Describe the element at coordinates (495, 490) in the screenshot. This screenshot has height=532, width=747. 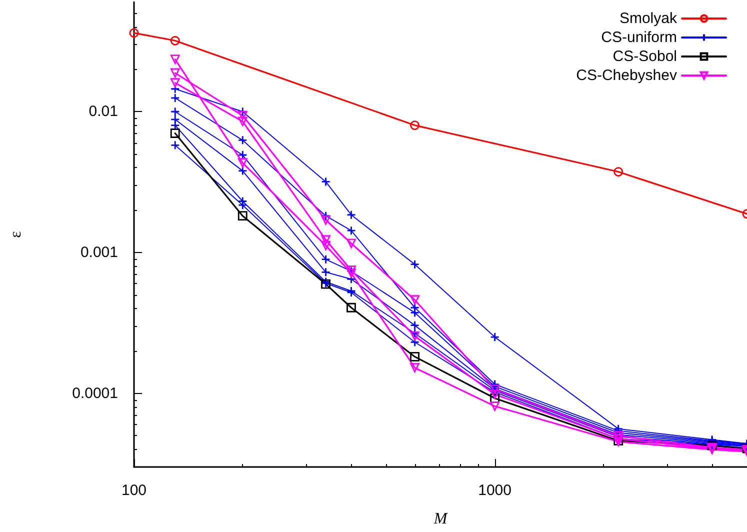
I see `x-tick-label: 1000` at that location.